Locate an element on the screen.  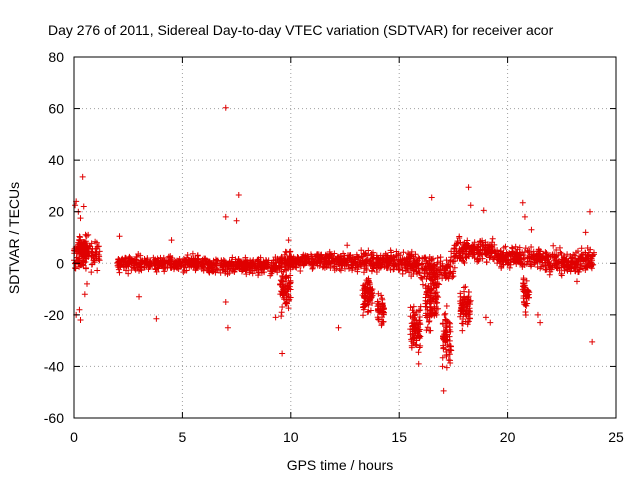
y-tick-label: 60 is located at coordinates (56, 109).